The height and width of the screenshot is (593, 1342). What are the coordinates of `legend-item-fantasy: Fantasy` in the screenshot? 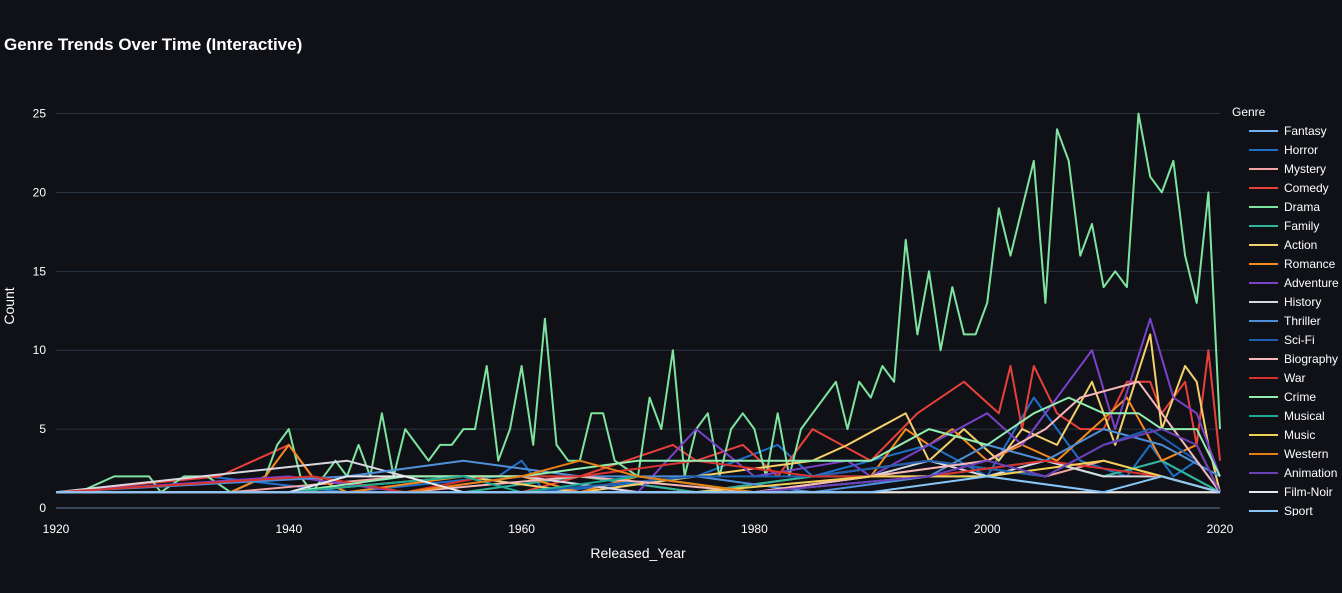 It's located at (1305, 131).